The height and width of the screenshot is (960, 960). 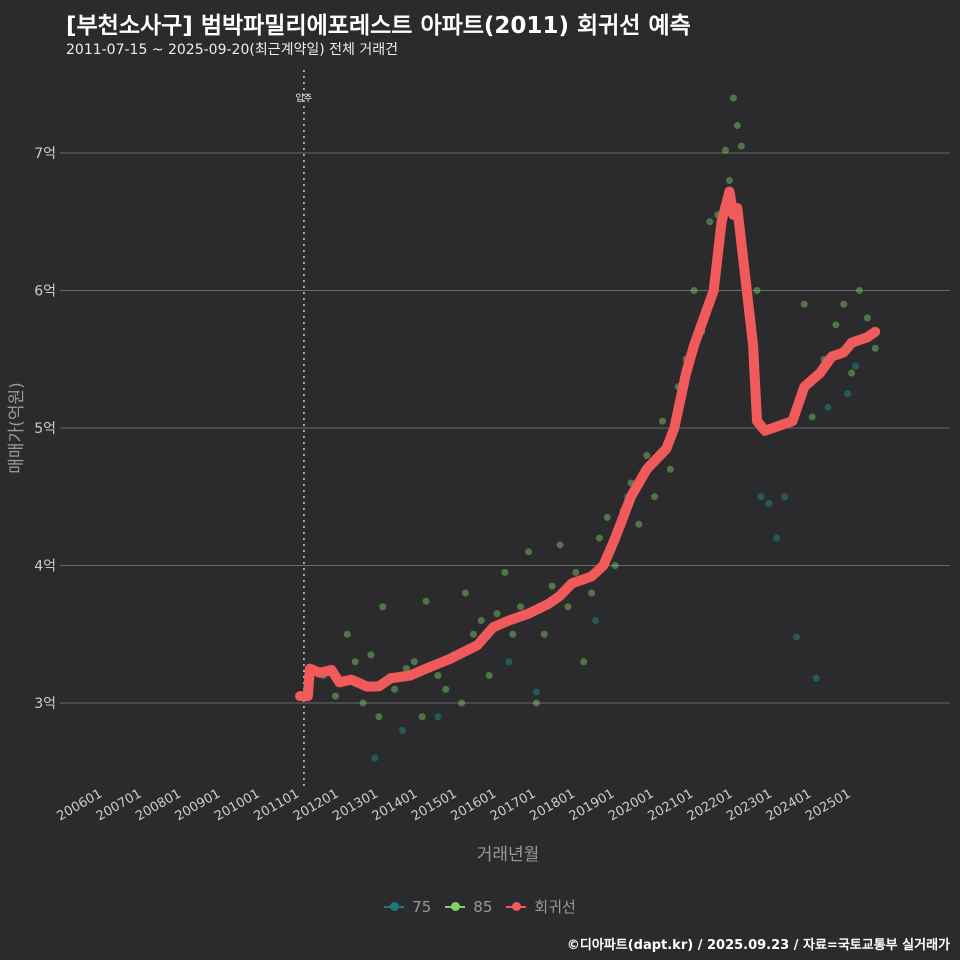 What do you see at coordinates (468, 906) in the screenshot?
I see `legend-item: 85` at bounding box center [468, 906].